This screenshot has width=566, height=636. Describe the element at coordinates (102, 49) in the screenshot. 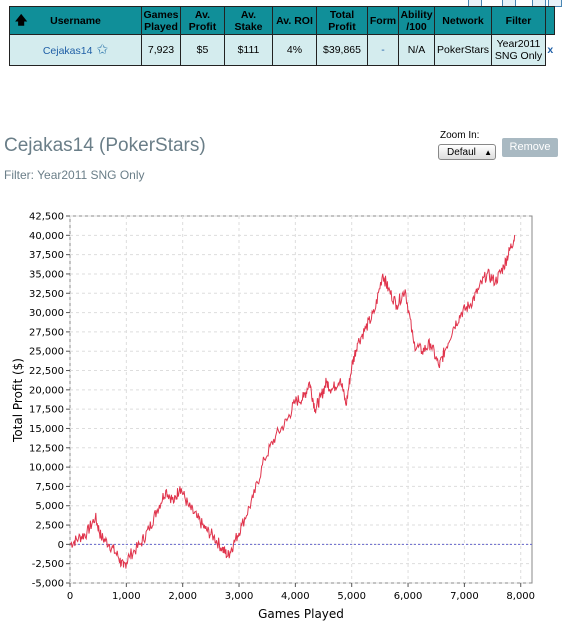

I see `star-icon: ✩` at that location.